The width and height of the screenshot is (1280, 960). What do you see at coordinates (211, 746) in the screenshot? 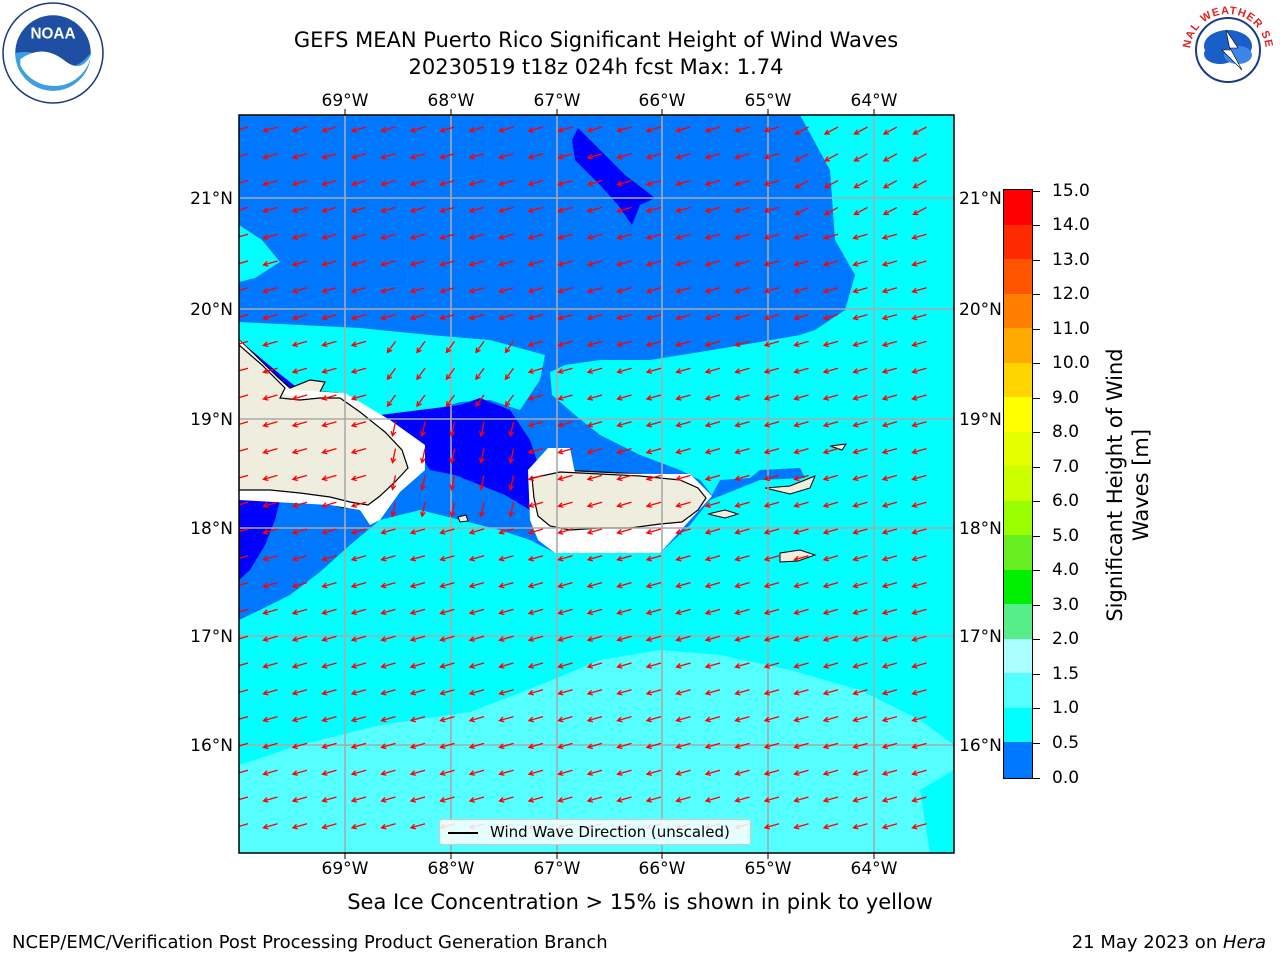
I see `lat-label-left: 16°N` at bounding box center [211, 746].